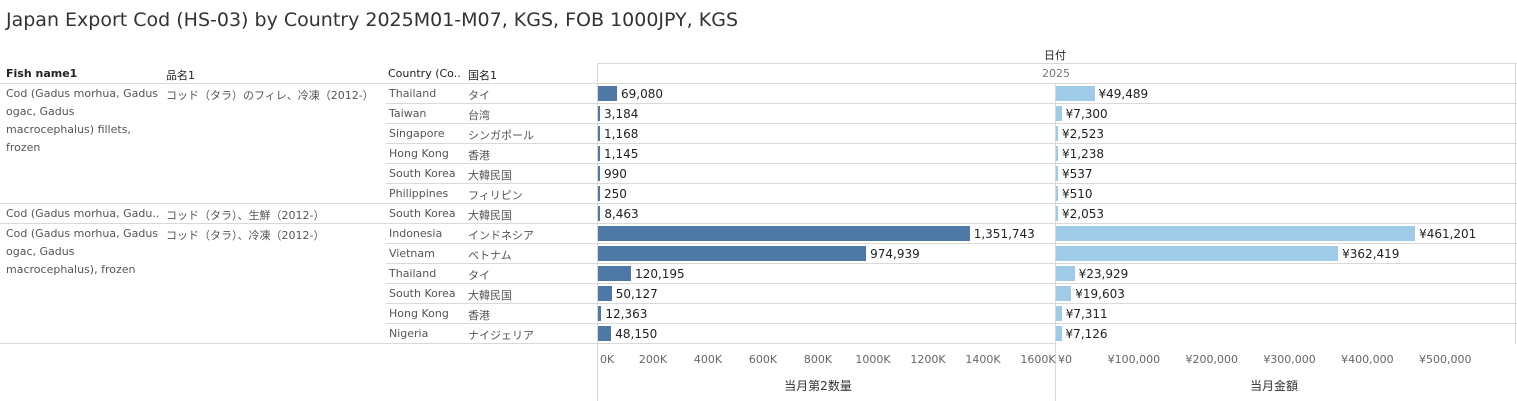 The width and height of the screenshot is (1517, 401). What do you see at coordinates (409, 333) in the screenshot?
I see `country-cell: Nigeria` at bounding box center [409, 333].